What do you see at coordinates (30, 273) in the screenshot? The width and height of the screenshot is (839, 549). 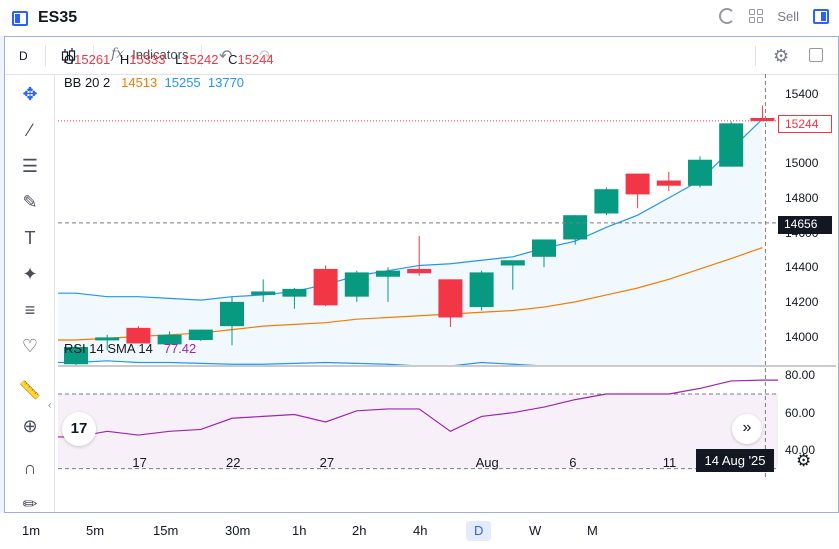 I see `pattern-icon: ✦` at bounding box center [30, 273].